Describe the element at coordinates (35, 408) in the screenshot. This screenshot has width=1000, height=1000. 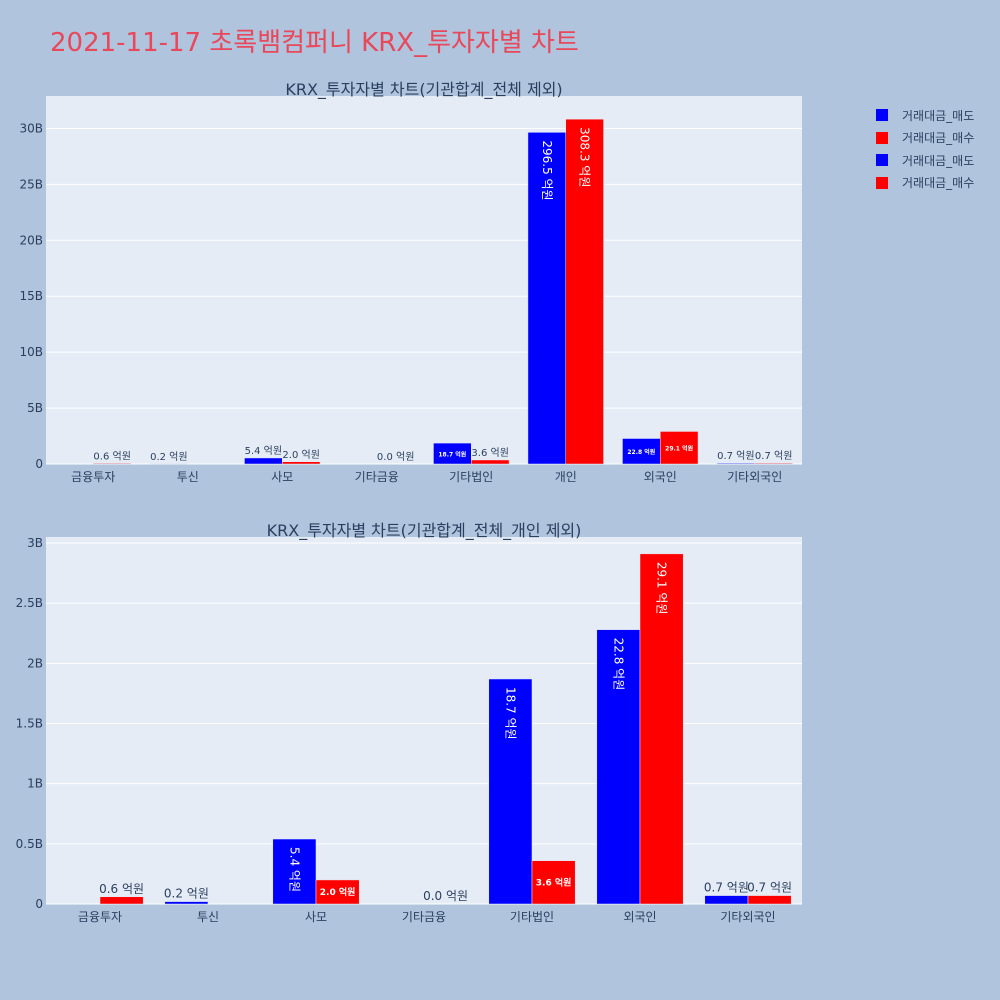
I see `y-tick-label: 5B` at that location.